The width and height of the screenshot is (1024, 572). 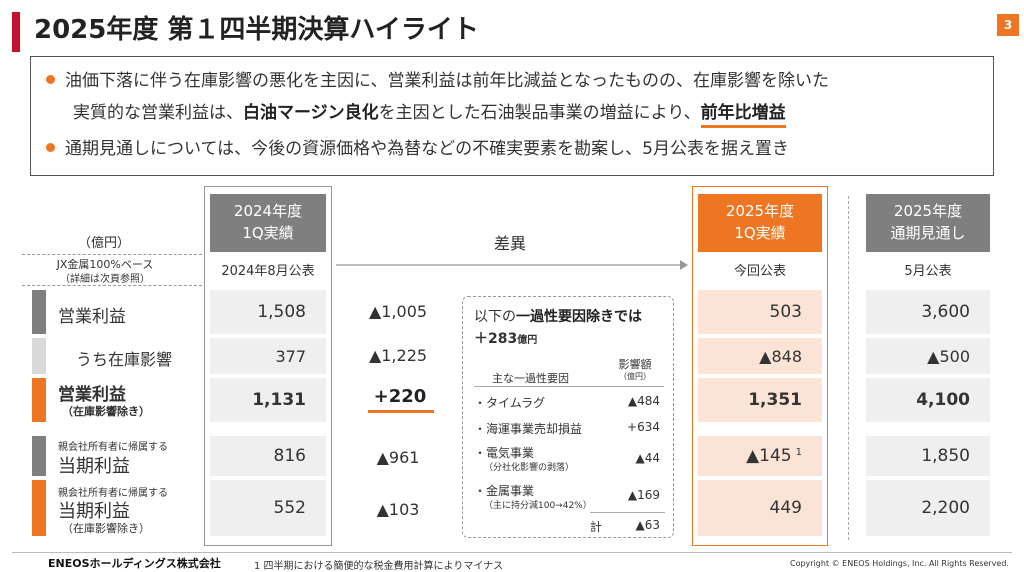 I want to click on col-2025-header: 2025年度 1Q実績, so click(x=760, y=223).